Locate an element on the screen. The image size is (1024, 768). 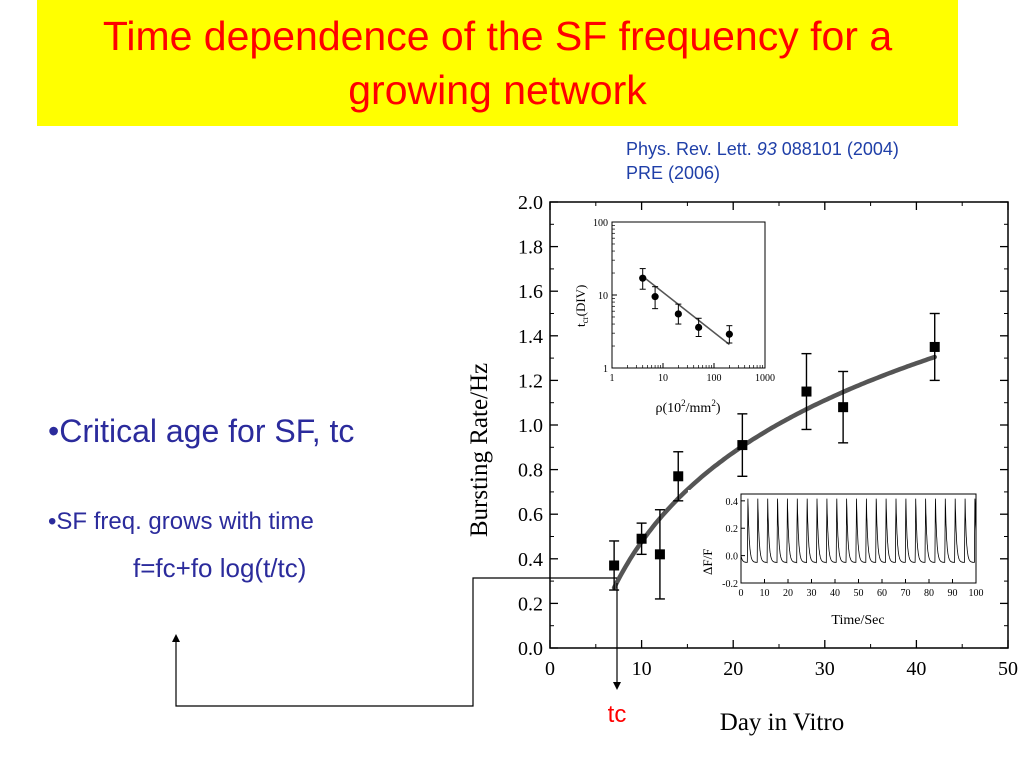
inset-trace-x-tick-label: 40 is located at coordinates (835, 593).